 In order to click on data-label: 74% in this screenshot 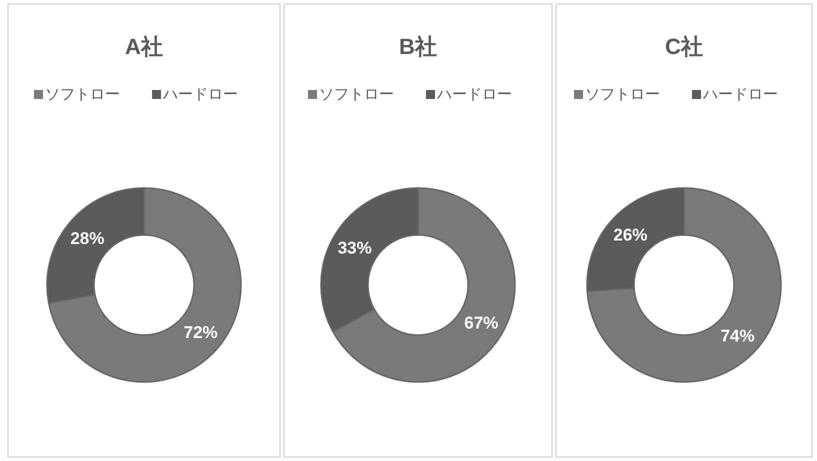, I will do `click(737, 336)`.